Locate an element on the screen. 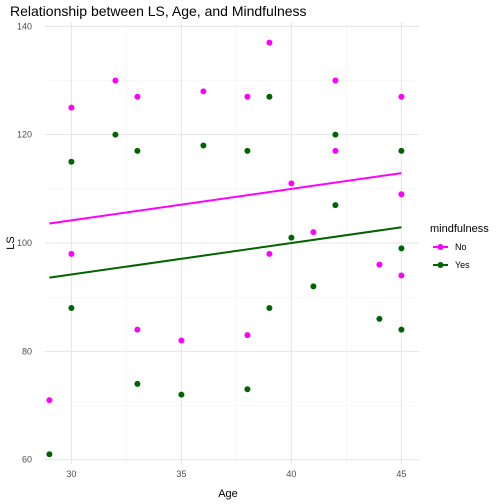 The image size is (504, 504). legend-label-no: No is located at coordinates (461, 247).